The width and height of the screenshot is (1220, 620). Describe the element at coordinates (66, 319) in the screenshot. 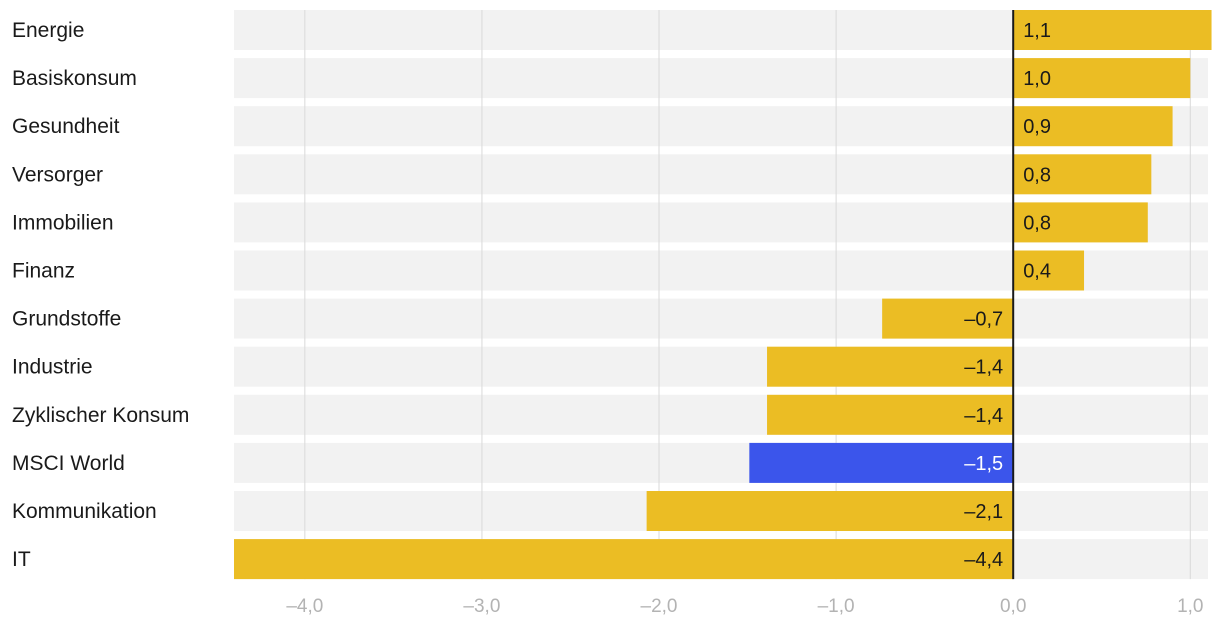

I see `category-label: Grundstoffe` at that location.